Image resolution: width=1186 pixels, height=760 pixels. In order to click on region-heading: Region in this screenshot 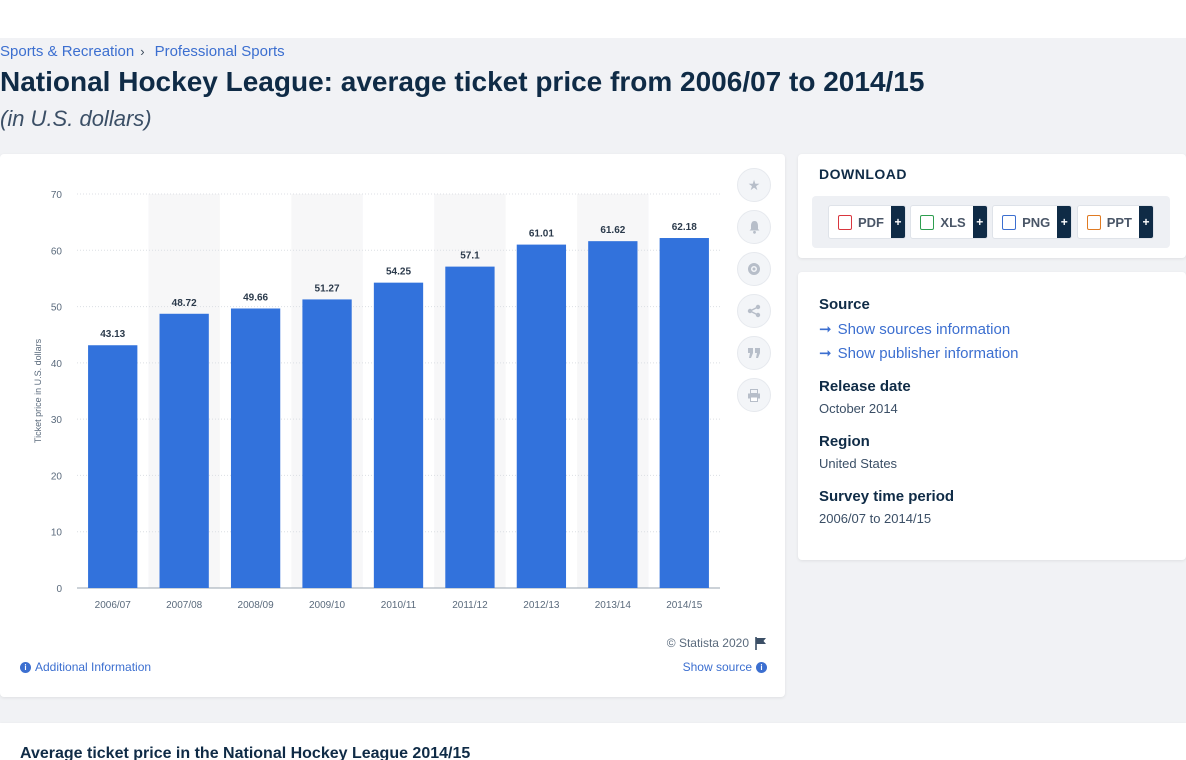, I will do `click(844, 441)`.